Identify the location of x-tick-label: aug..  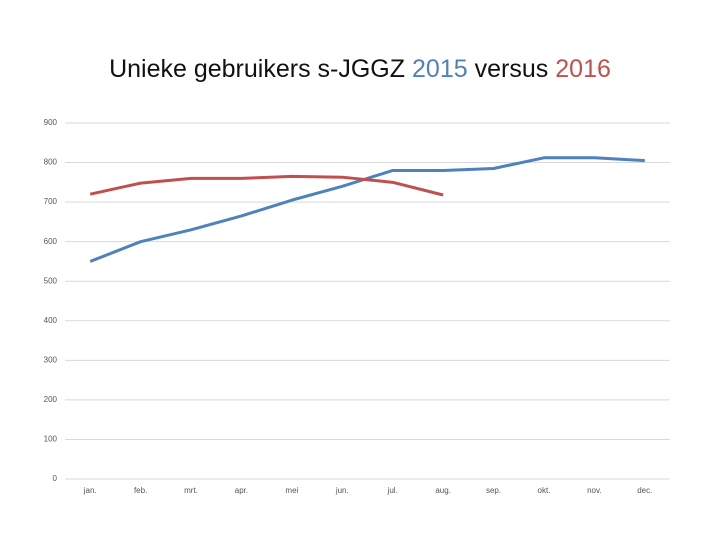
(443, 490).